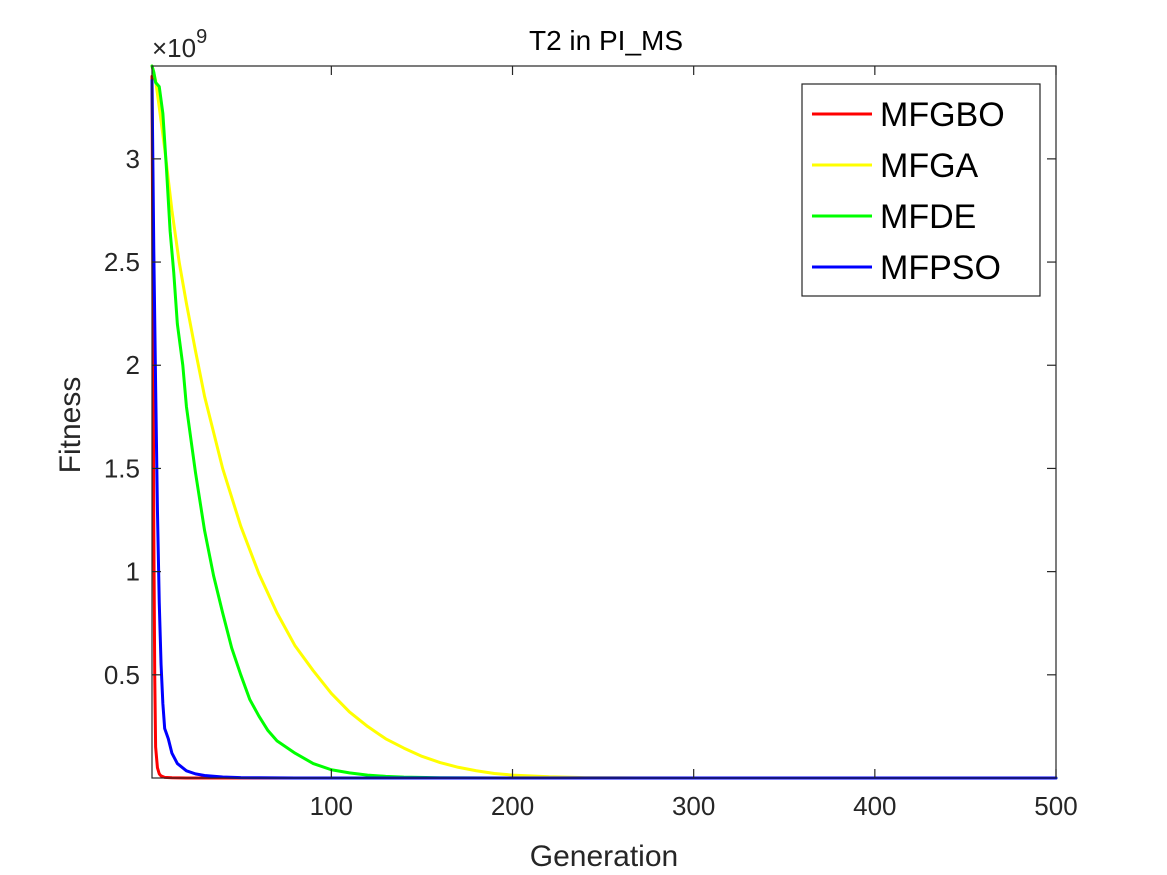  Describe the element at coordinates (606, 40) in the screenshot. I see `chart-title: T2 in PI_MS` at that location.